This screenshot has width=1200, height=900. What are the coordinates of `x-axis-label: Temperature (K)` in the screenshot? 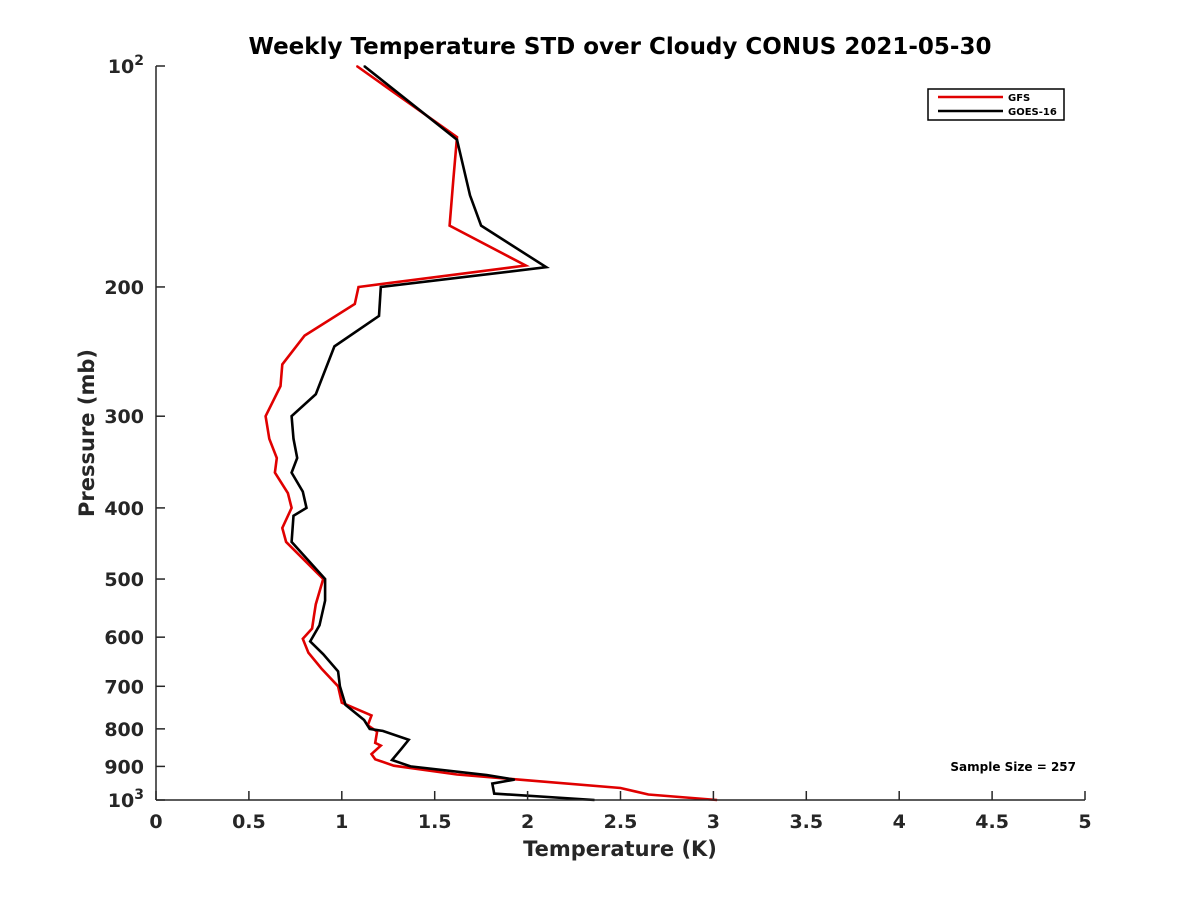 It's located at (620, 849).